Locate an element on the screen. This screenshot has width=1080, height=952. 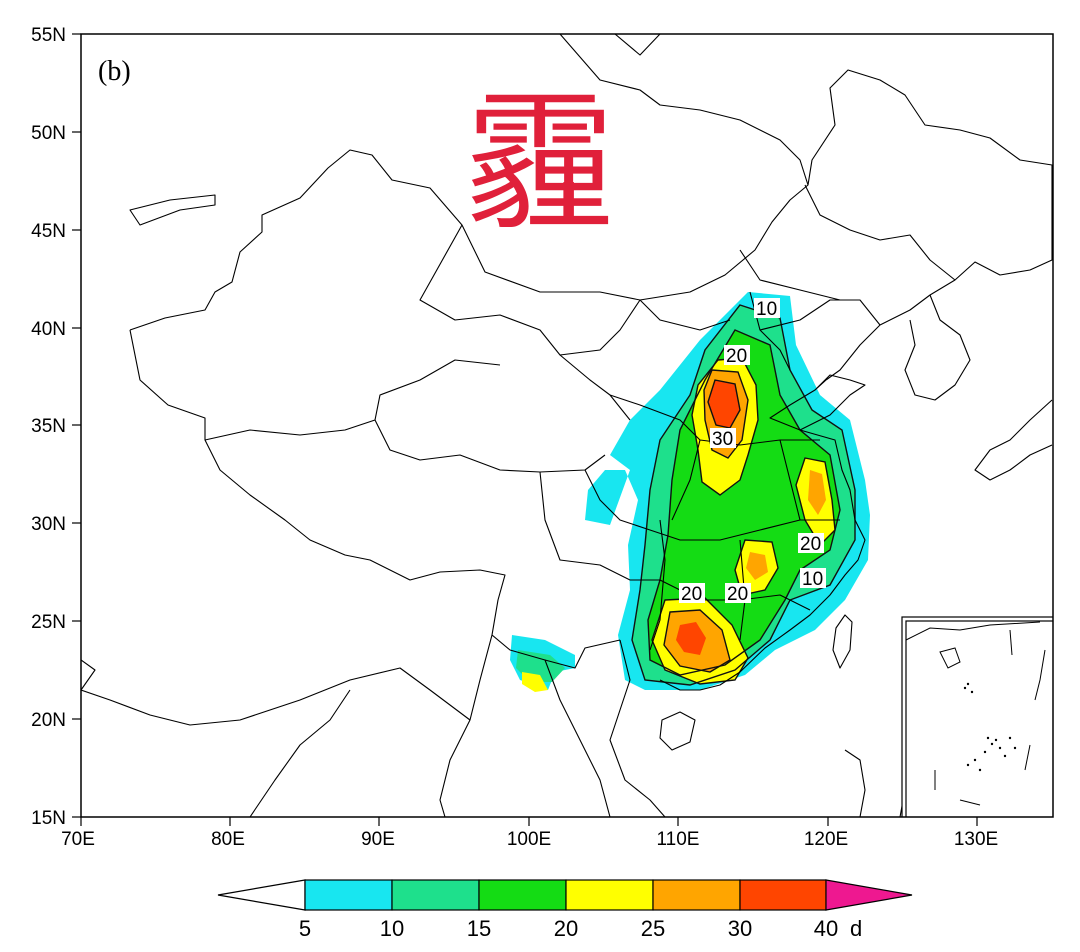
lon-tick-label: 120E is located at coordinates (826, 839).